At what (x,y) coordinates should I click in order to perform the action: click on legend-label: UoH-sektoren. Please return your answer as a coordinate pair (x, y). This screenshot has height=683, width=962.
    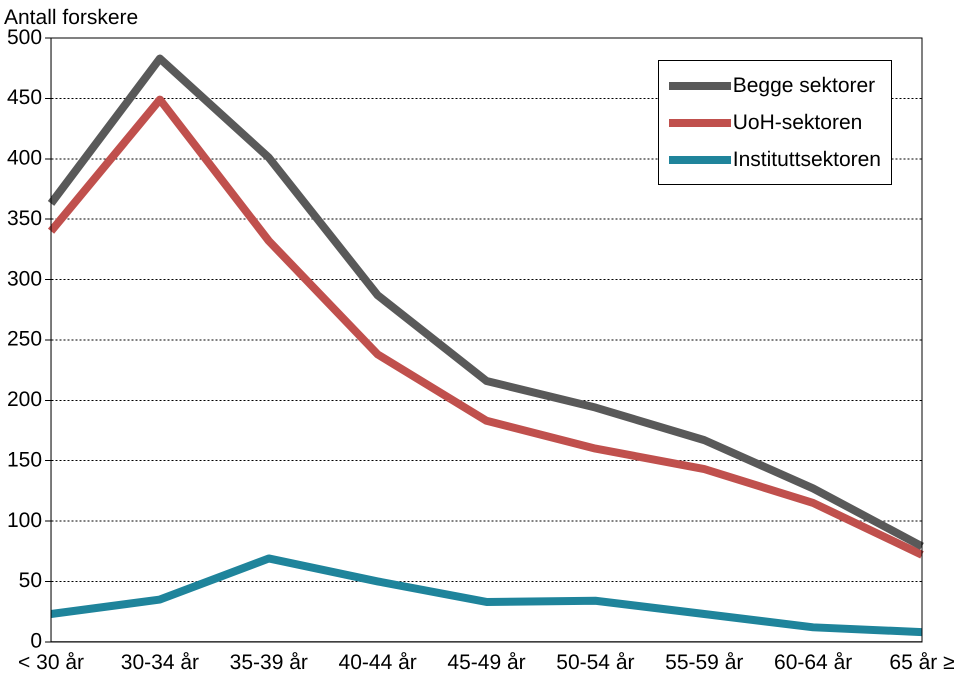
    Looking at the image, I should click on (797, 122).